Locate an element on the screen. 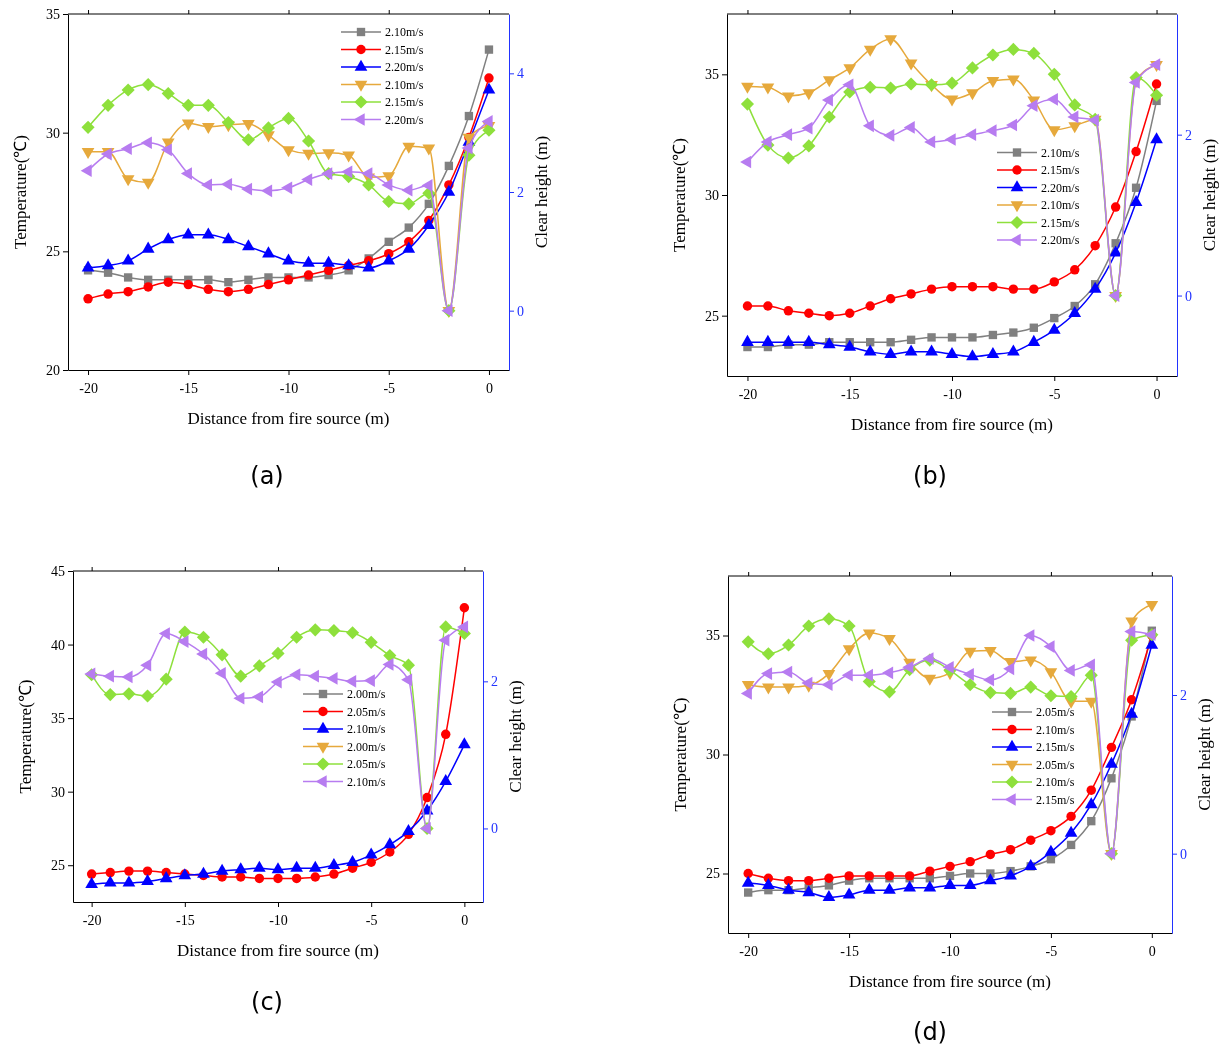  text: (c) is located at coordinates (267, 1002).